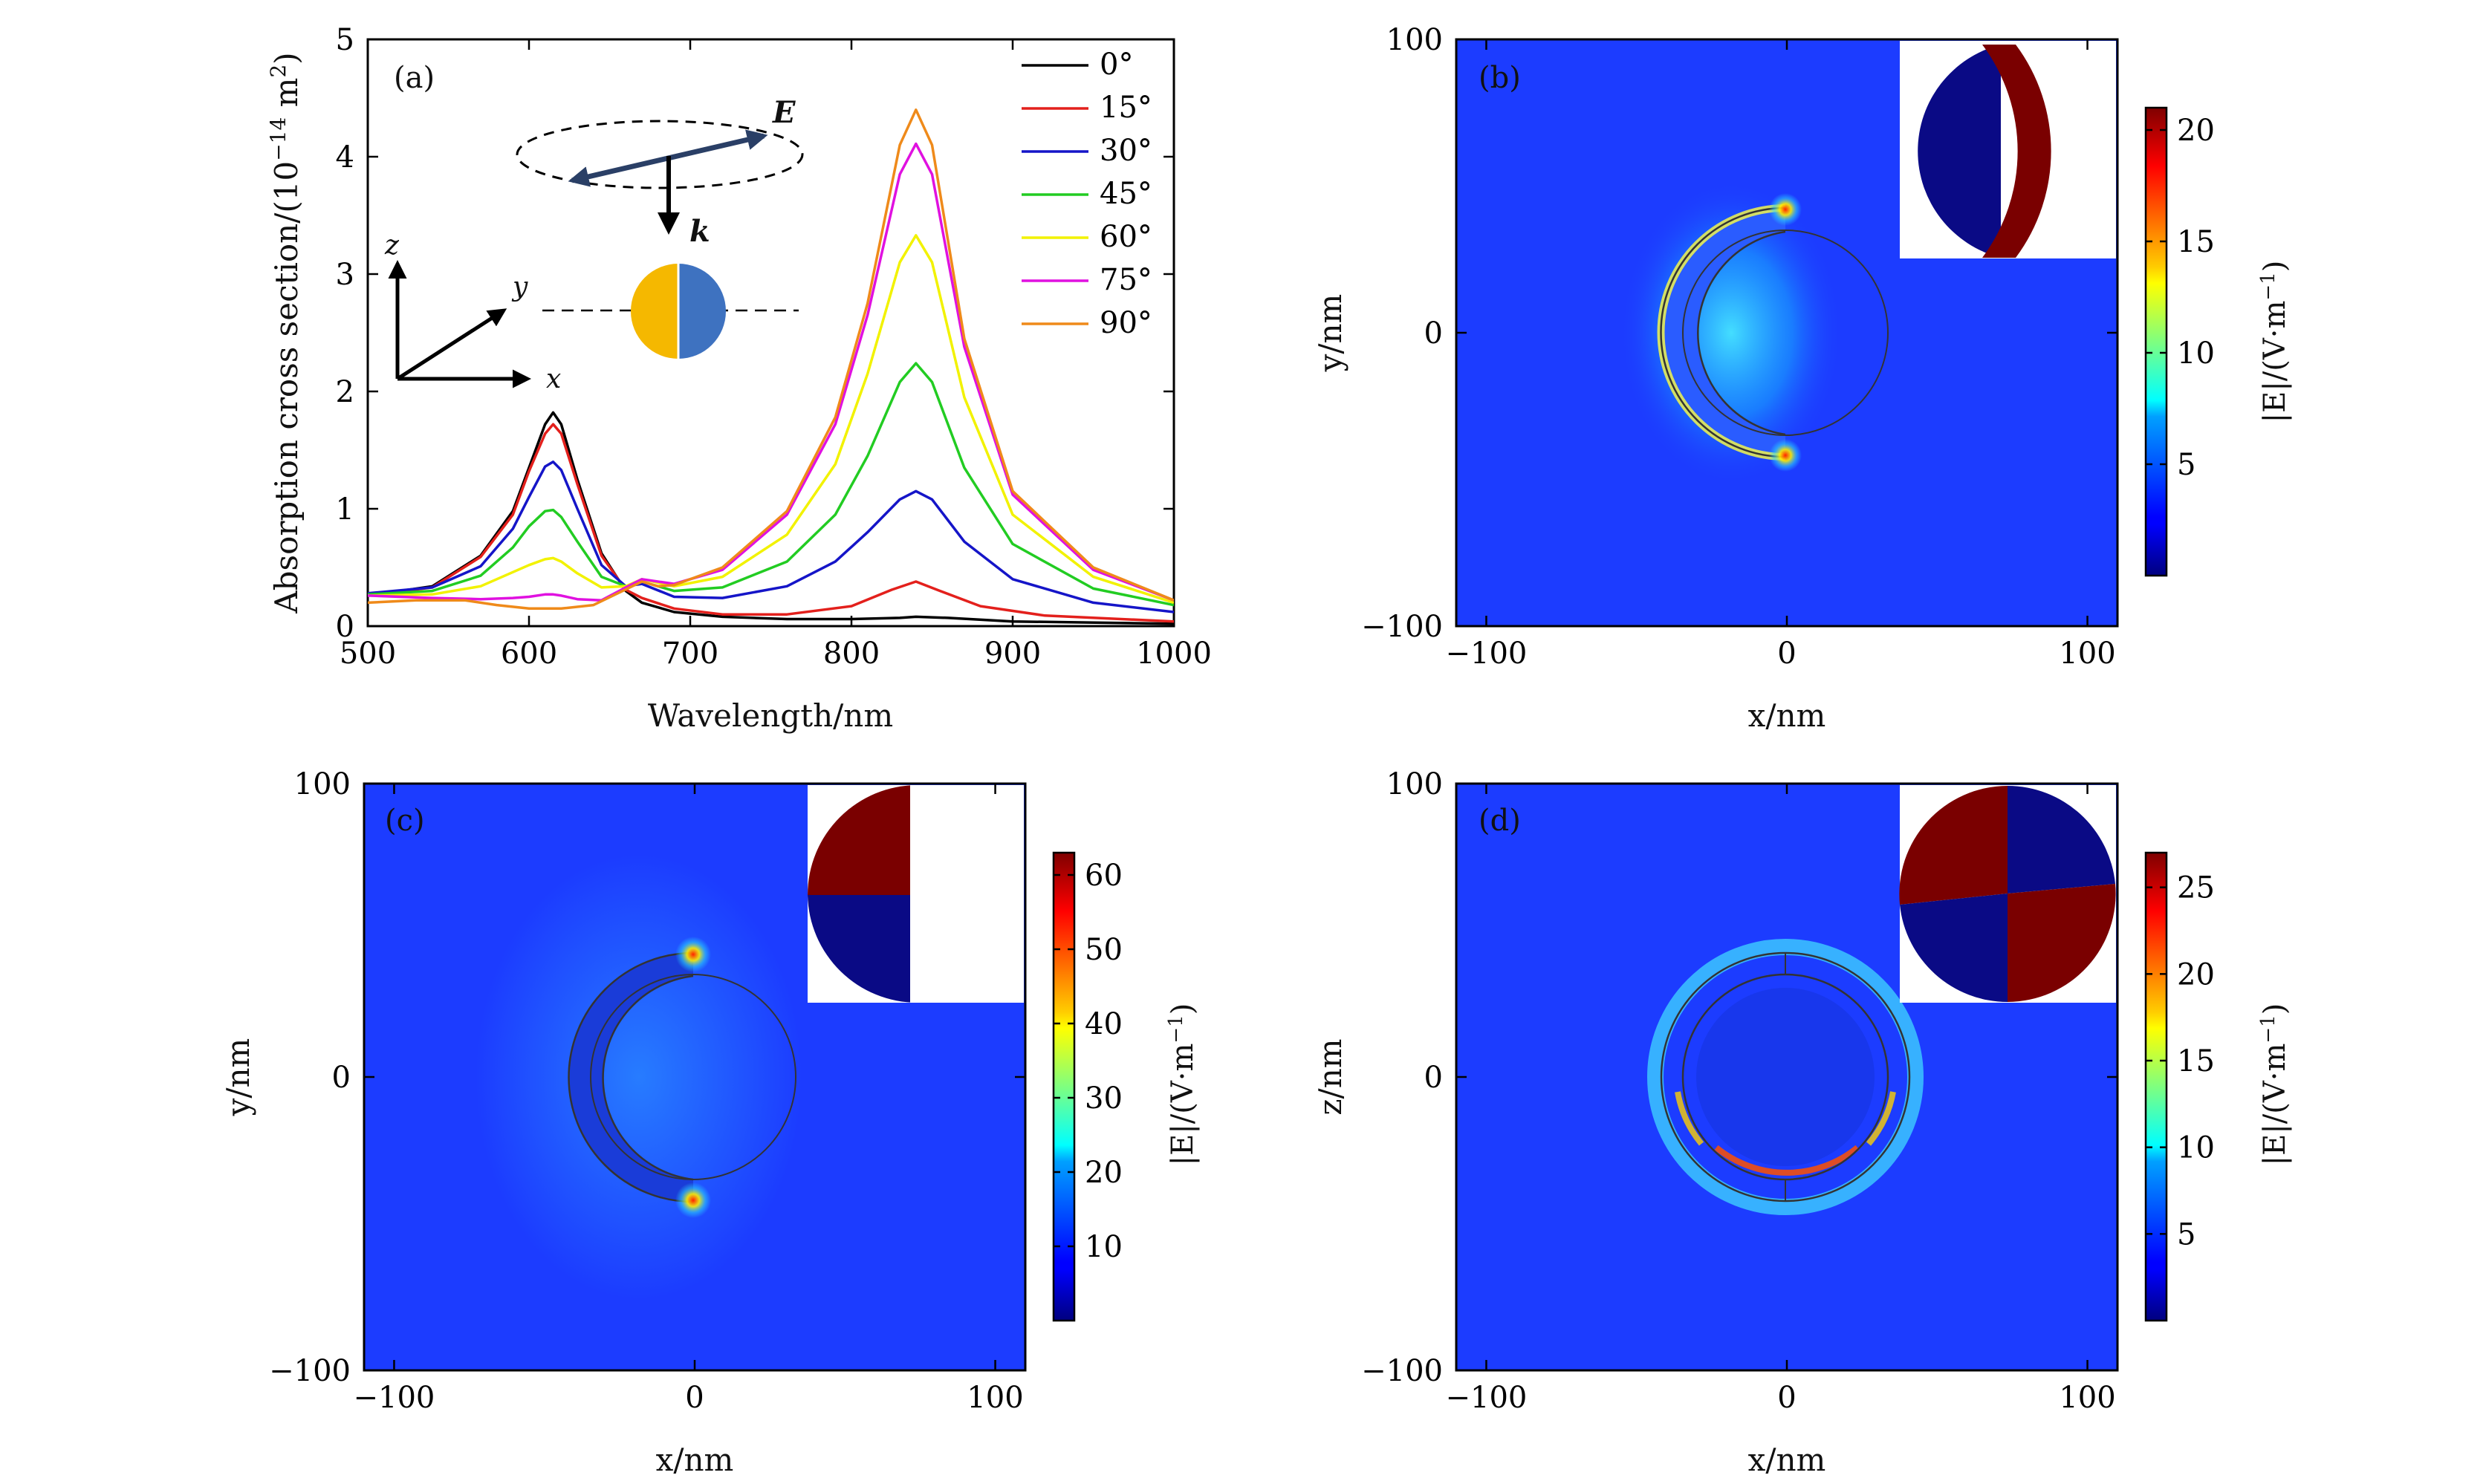 The height and width of the screenshot is (1484, 2486). I want to click on panel-c-core-outline, so click(693, 1077).